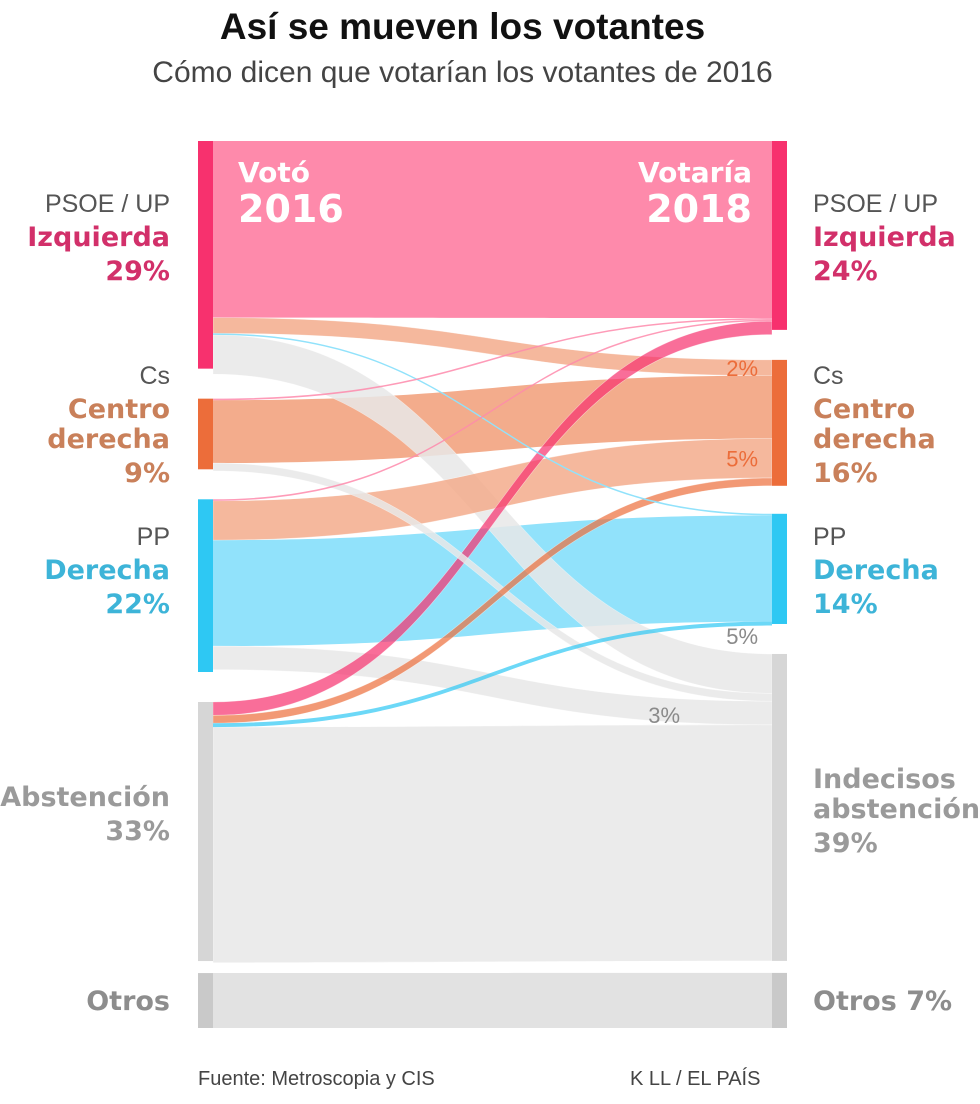  I want to click on right-name-cen-0: Centro, so click(864, 409).